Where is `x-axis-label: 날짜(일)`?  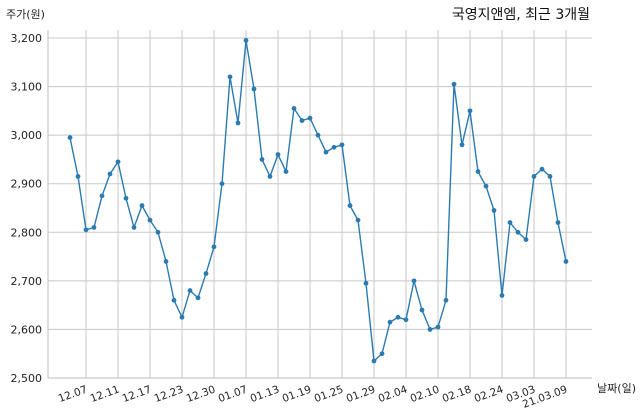 x-axis-label: 날짜(일) is located at coordinates (616, 388).